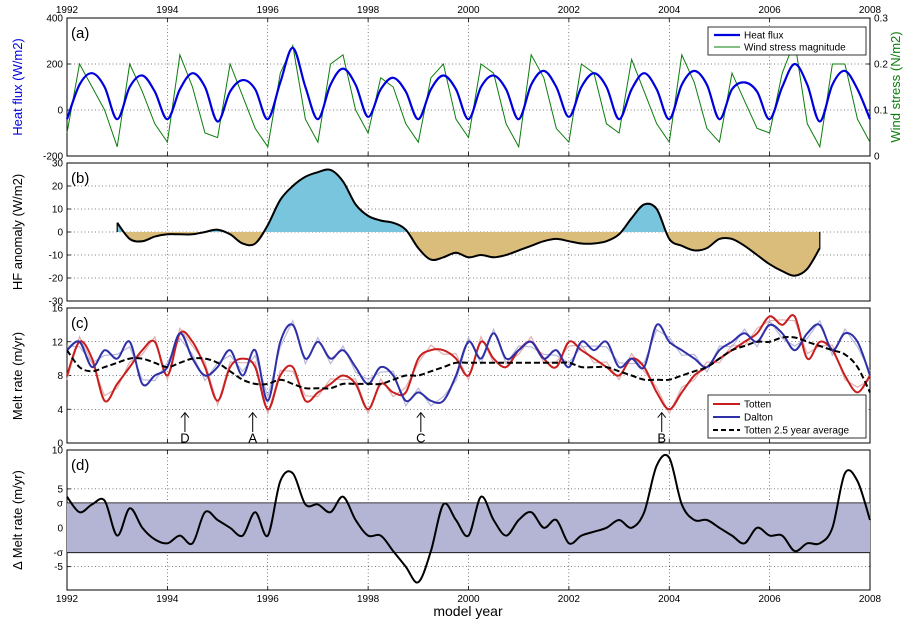 Image resolution: width=912 pixels, height=623 pixels. I want to click on annotation-label: C, so click(420, 438).